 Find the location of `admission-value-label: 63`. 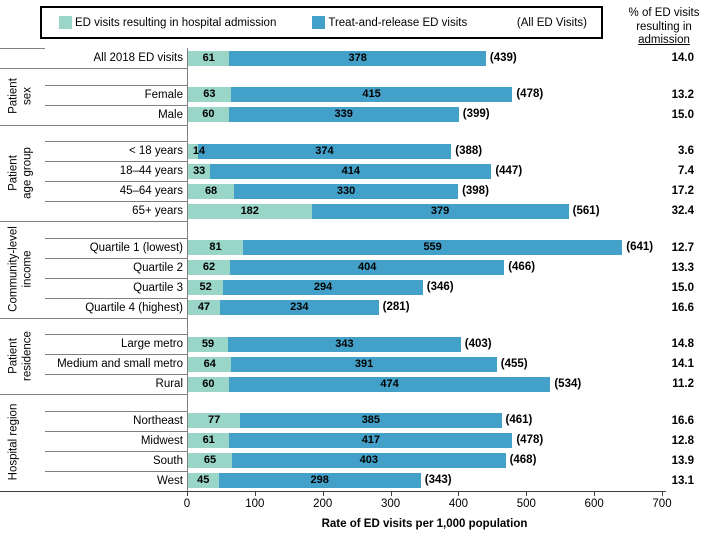

admission-value-label: 63 is located at coordinates (209, 94).